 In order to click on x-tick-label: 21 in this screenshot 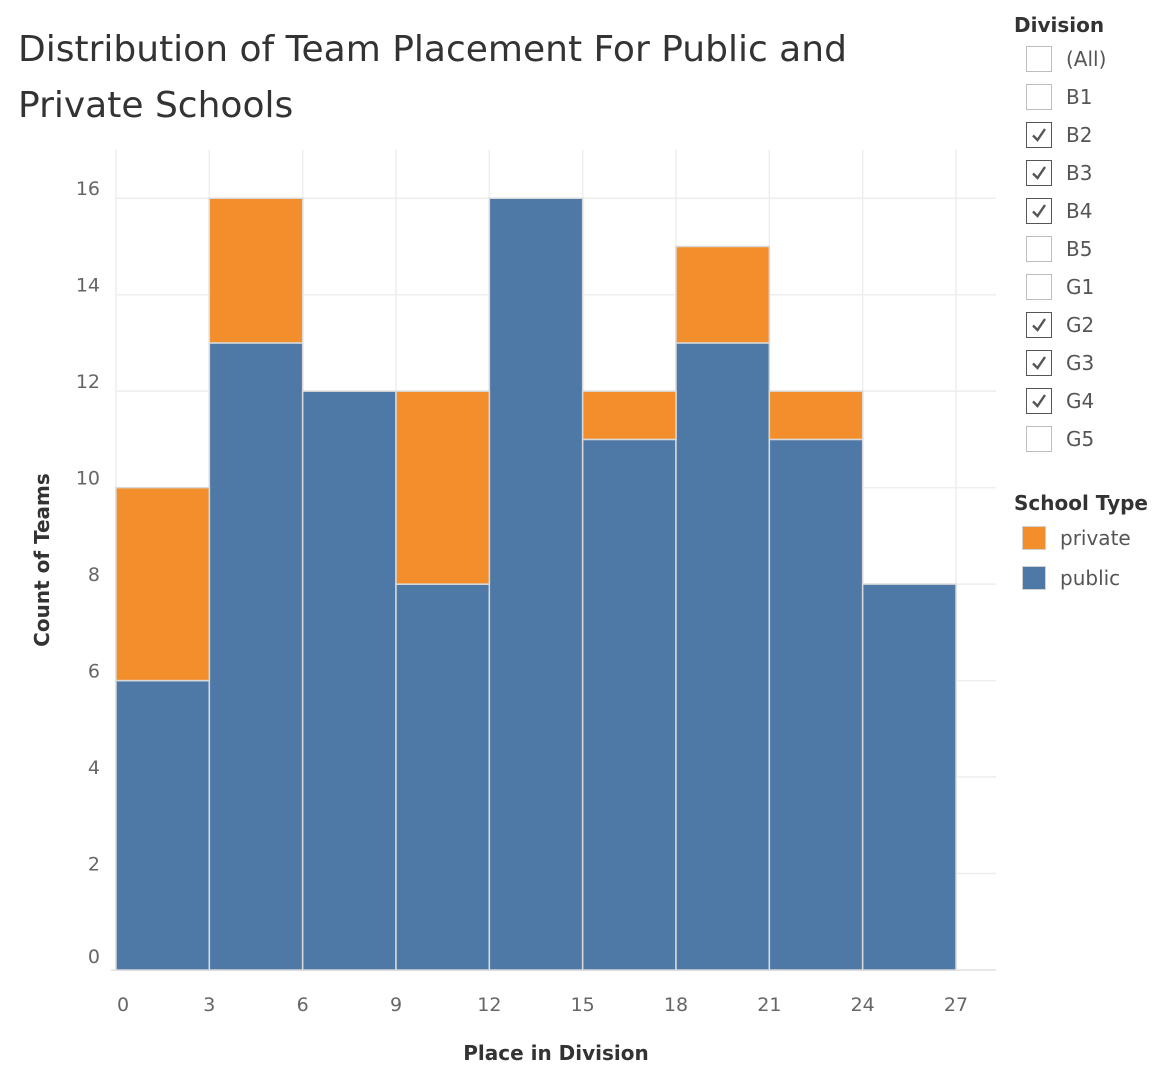, I will do `click(769, 1005)`.